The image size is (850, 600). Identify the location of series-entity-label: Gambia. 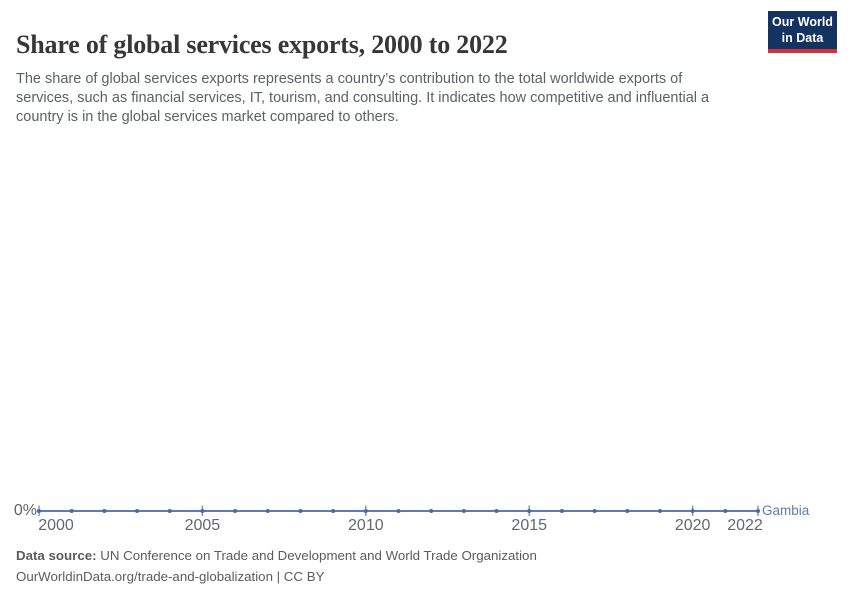
(786, 510).